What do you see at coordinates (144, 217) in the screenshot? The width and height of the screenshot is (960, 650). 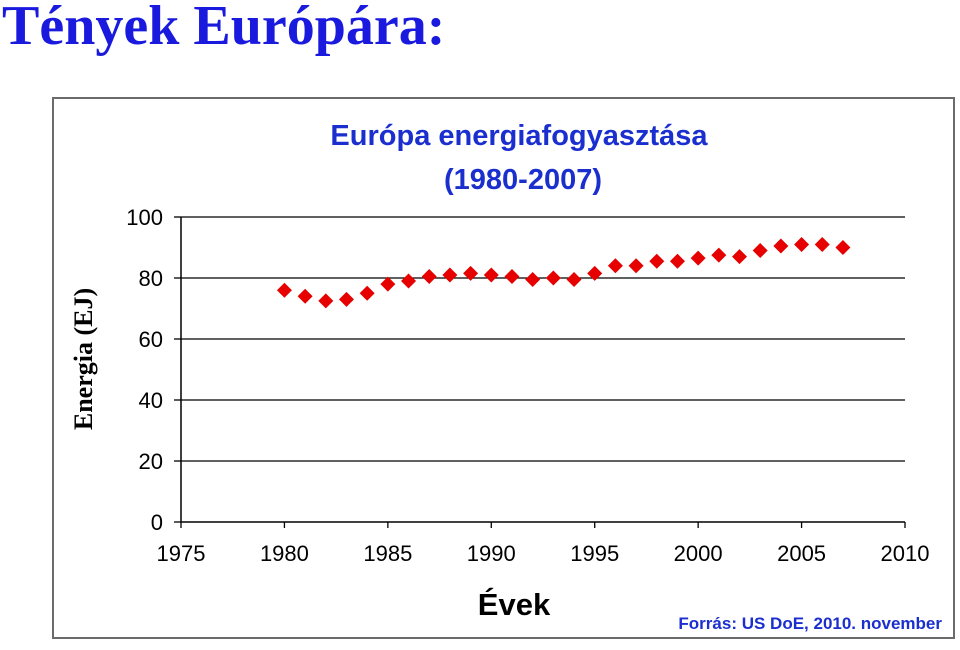 I see `y-tick-label: 100` at bounding box center [144, 217].